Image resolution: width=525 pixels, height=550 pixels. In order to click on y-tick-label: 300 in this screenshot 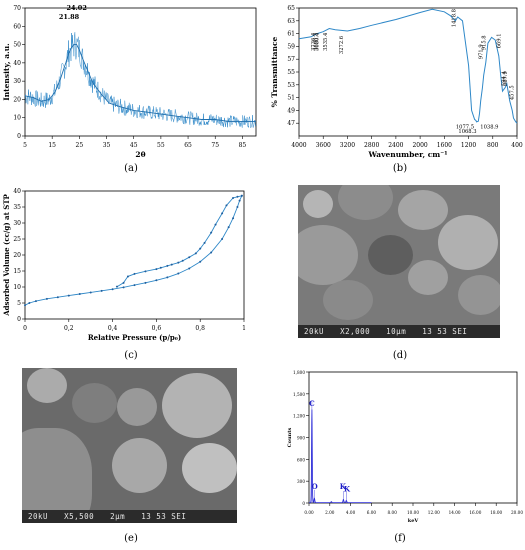, I will do `click(301, 481)`.